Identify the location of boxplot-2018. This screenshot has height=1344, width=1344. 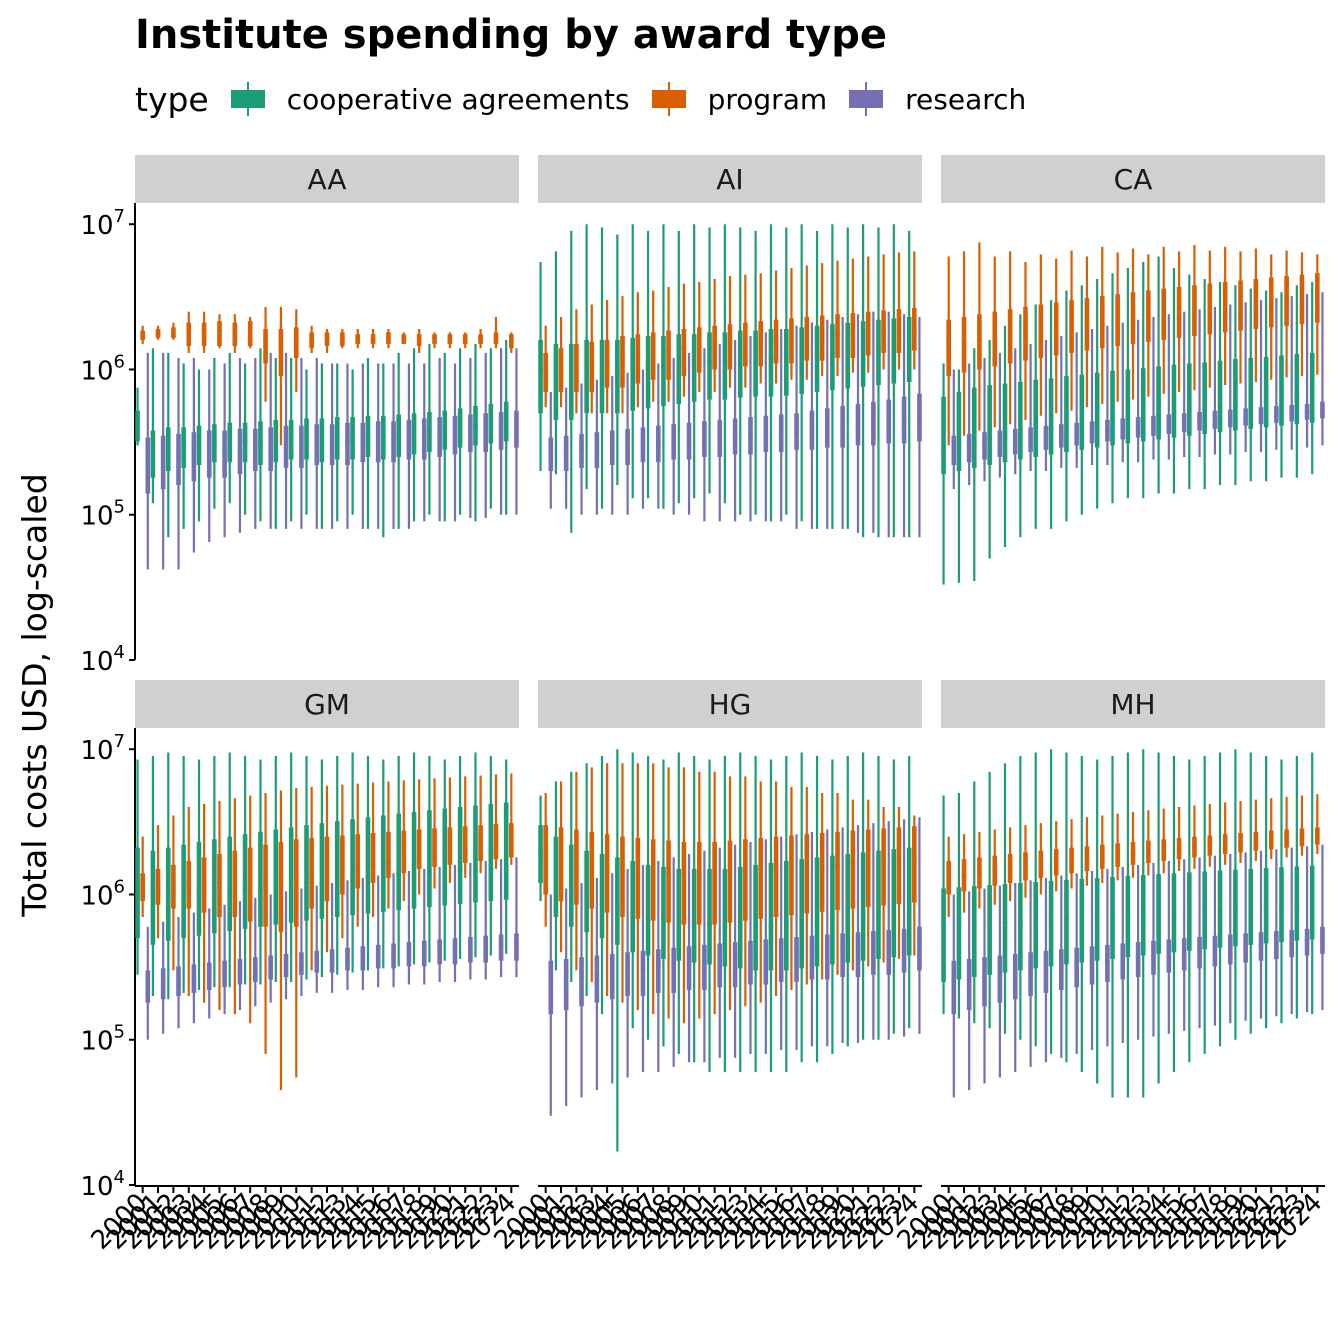
(419, 340).